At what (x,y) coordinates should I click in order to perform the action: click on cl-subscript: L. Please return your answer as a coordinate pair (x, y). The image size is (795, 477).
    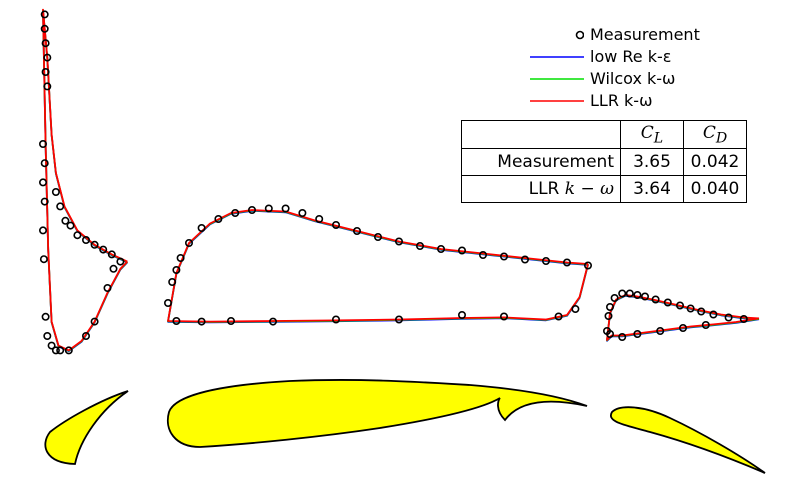
    Looking at the image, I should click on (658, 138).